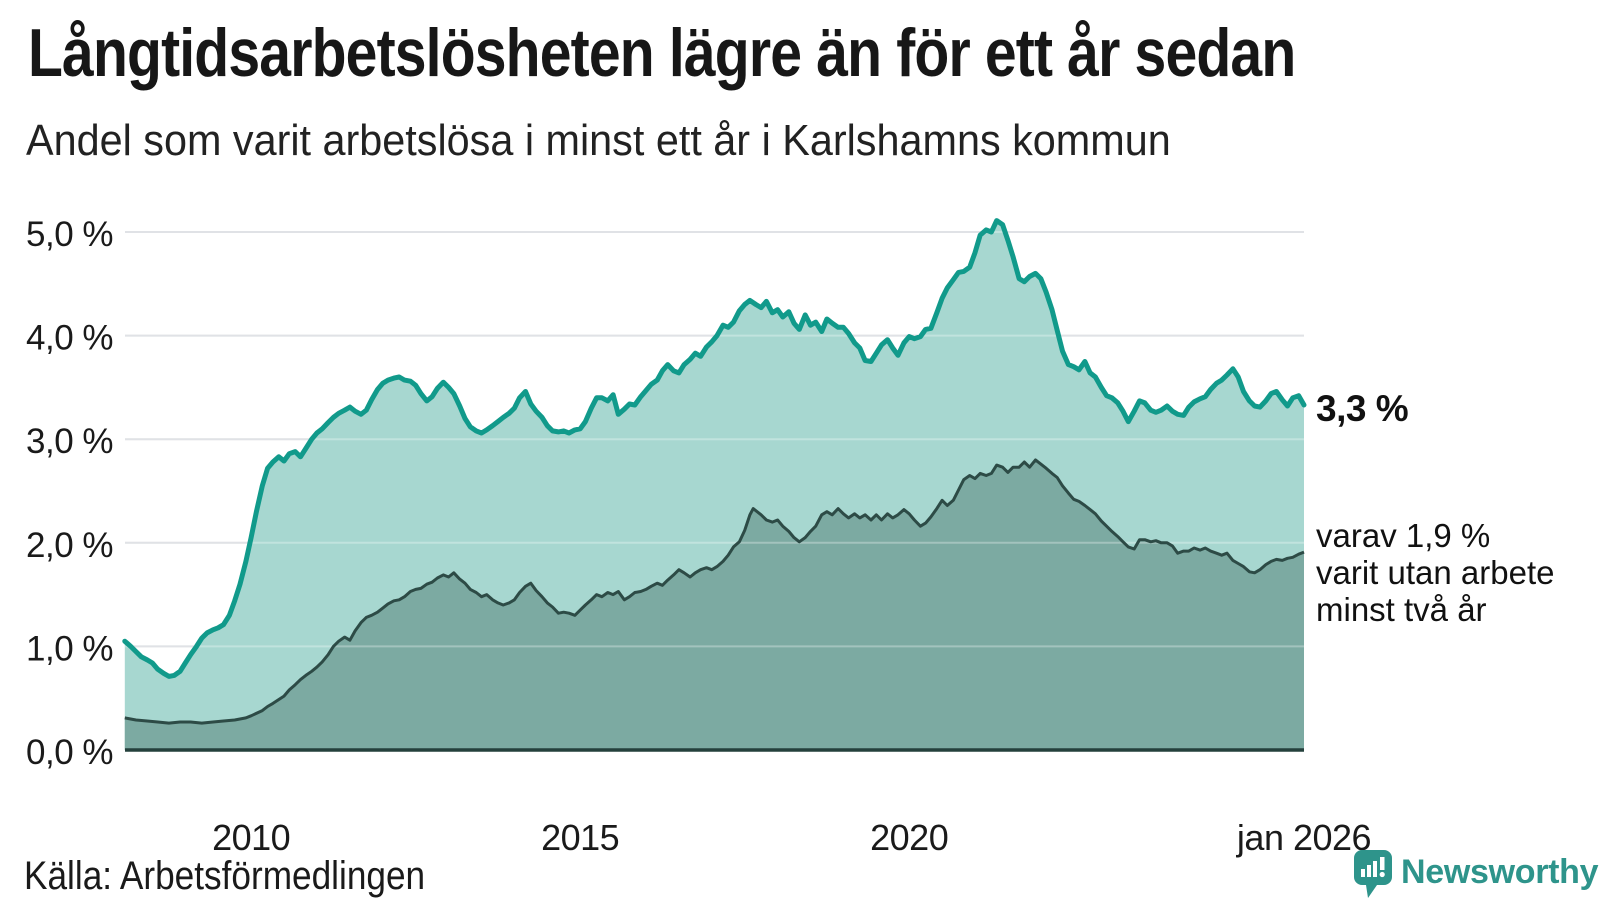  What do you see at coordinates (1362, 408) in the screenshot?
I see `latest-value-label: 3,3 %` at bounding box center [1362, 408].